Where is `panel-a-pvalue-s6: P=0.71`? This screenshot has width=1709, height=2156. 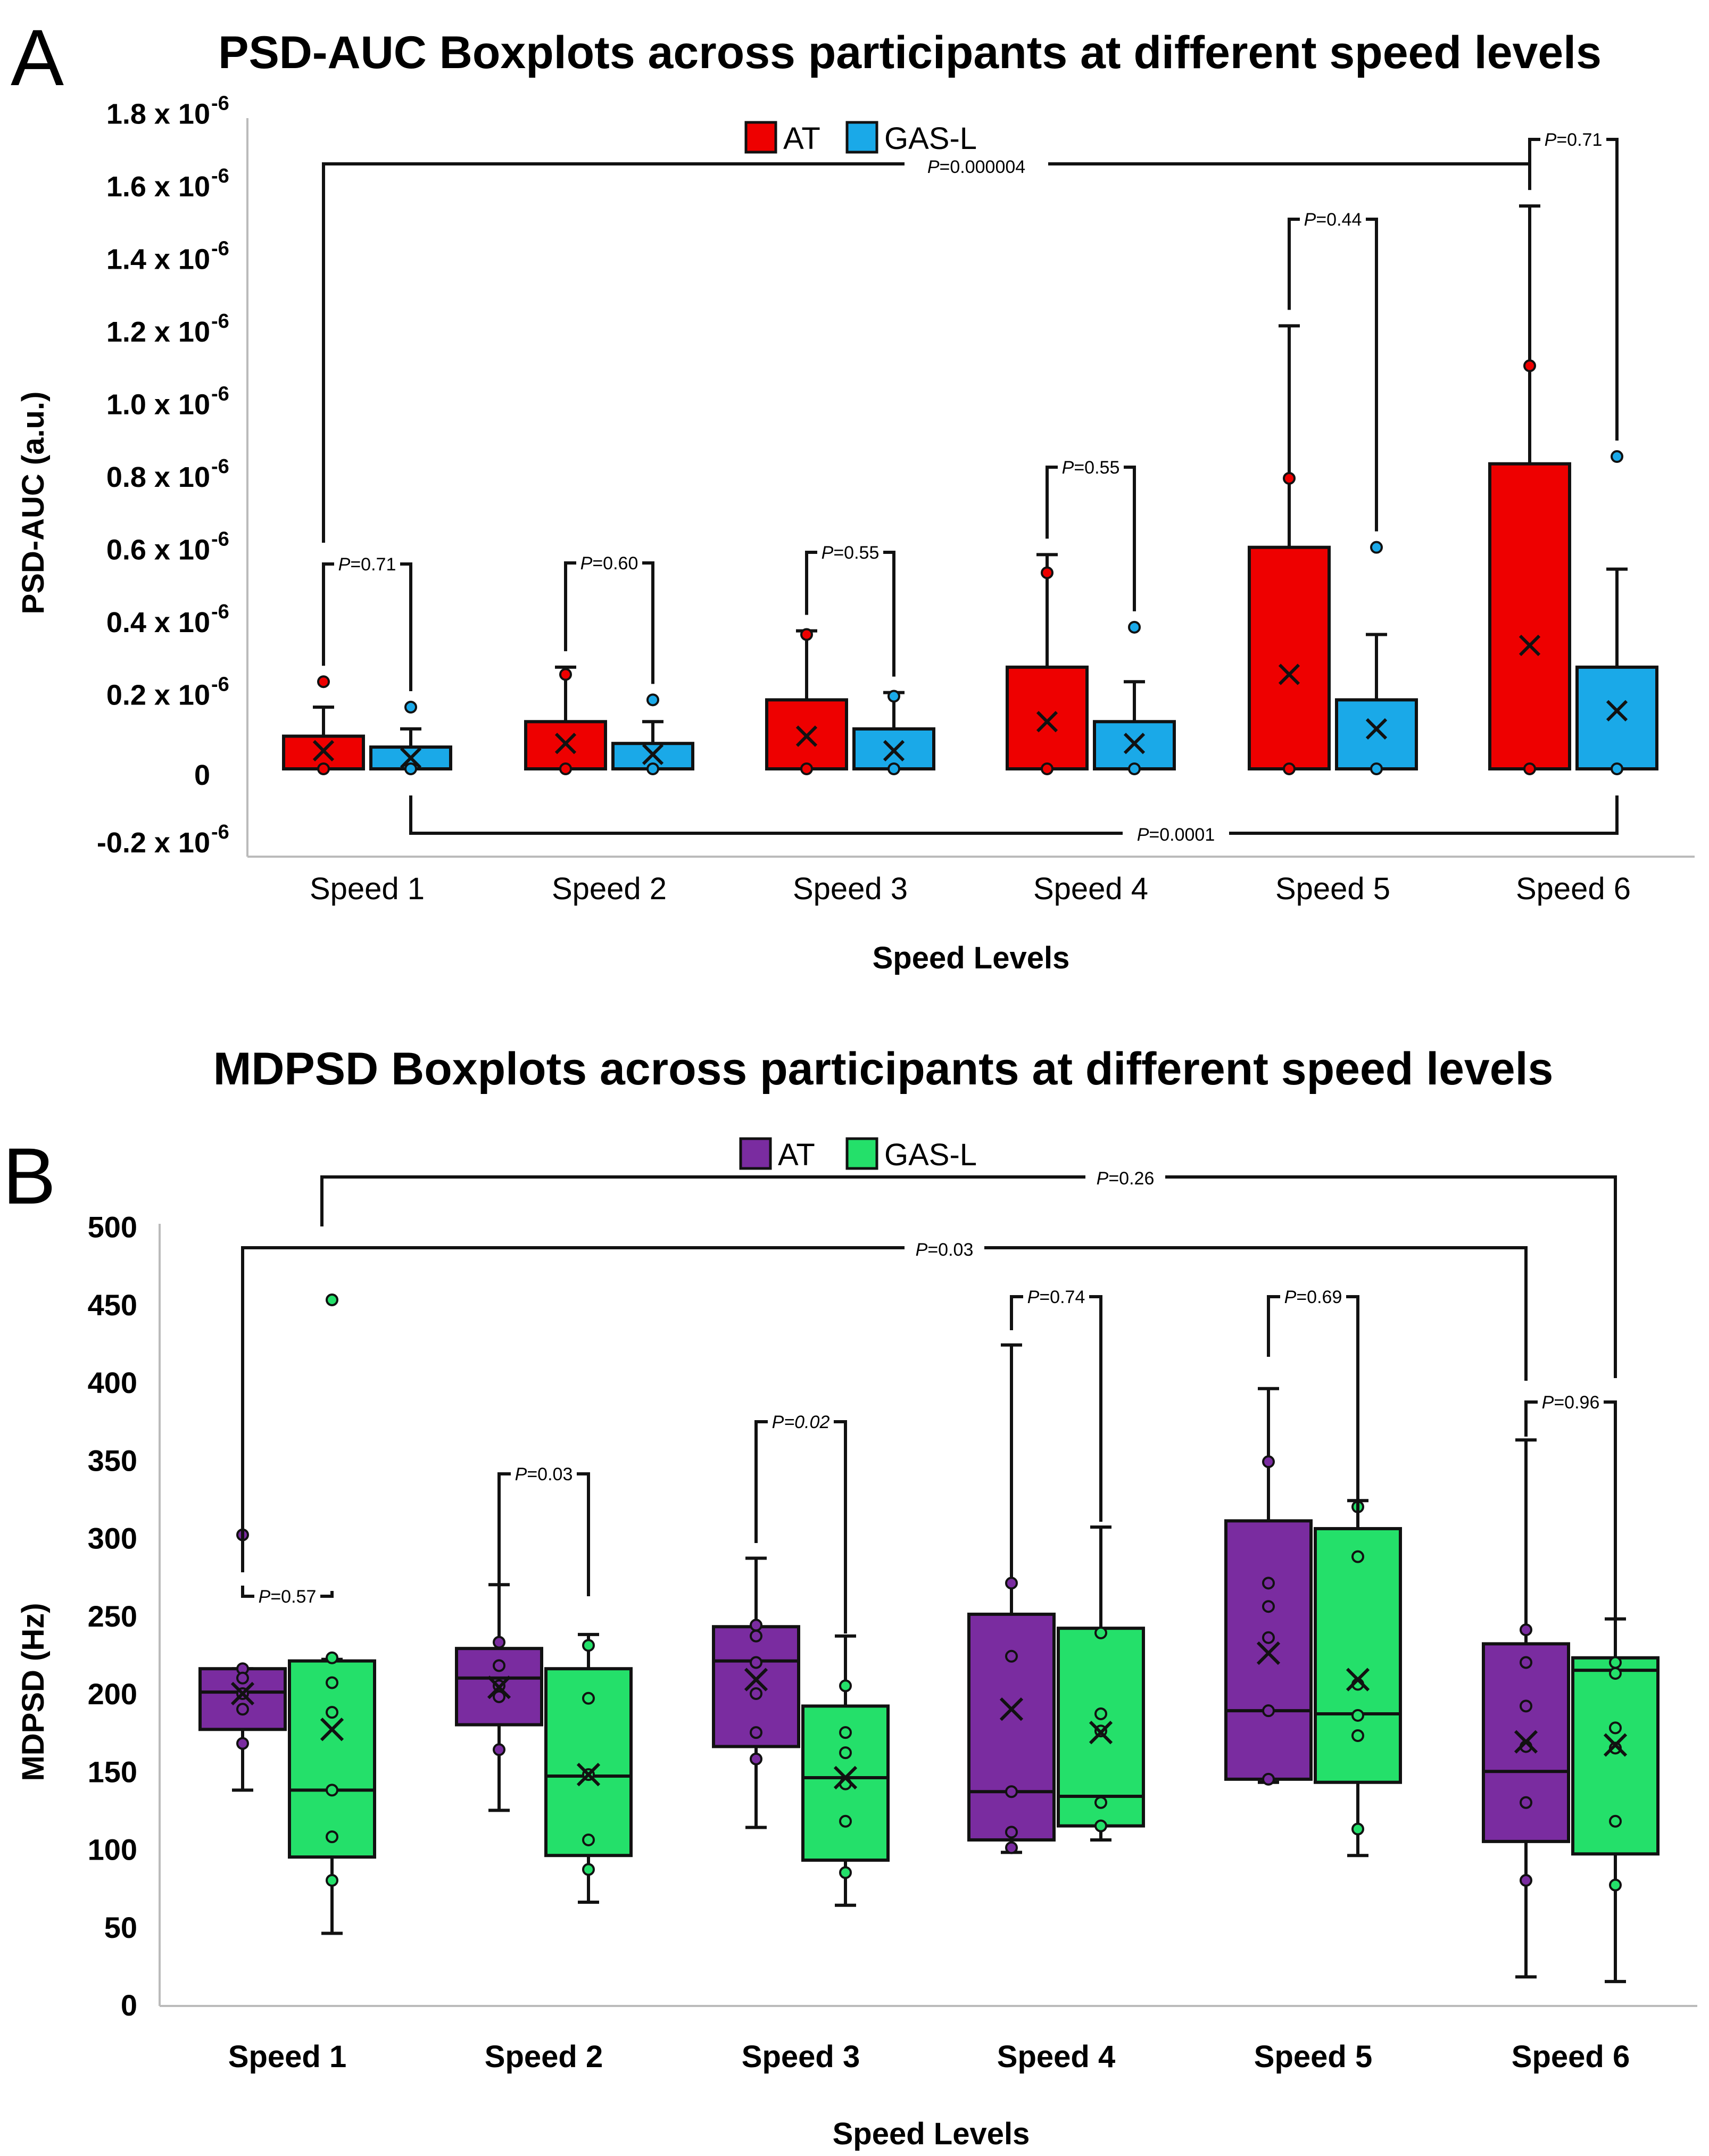 panel-a-pvalue-s6: P=0.71 is located at coordinates (1574, 140).